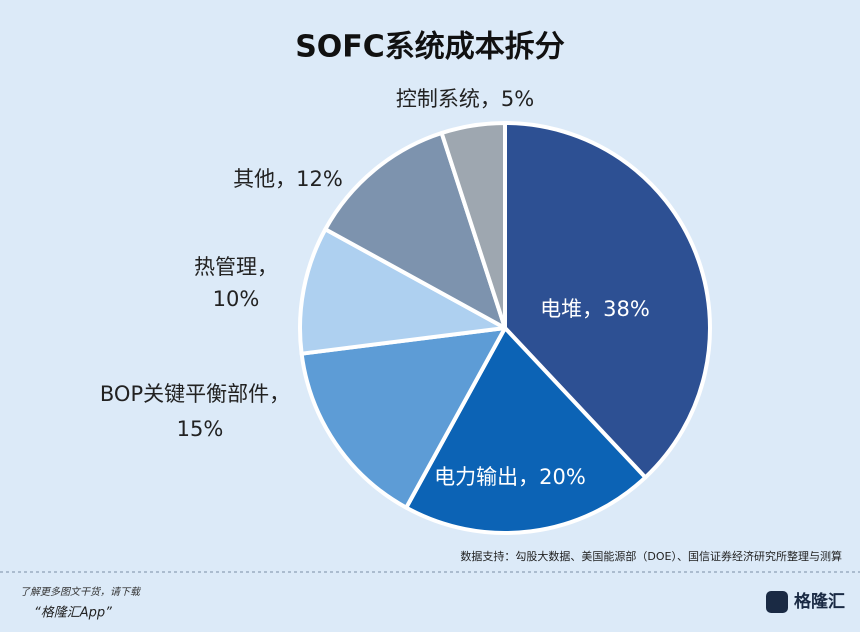  Describe the element at coordinates (651, 556) in the screenshot. I see `source: 数据支持：勾股大数据、美国能源部（DOE）、国信证券经济研究所整理与测算` at that location.